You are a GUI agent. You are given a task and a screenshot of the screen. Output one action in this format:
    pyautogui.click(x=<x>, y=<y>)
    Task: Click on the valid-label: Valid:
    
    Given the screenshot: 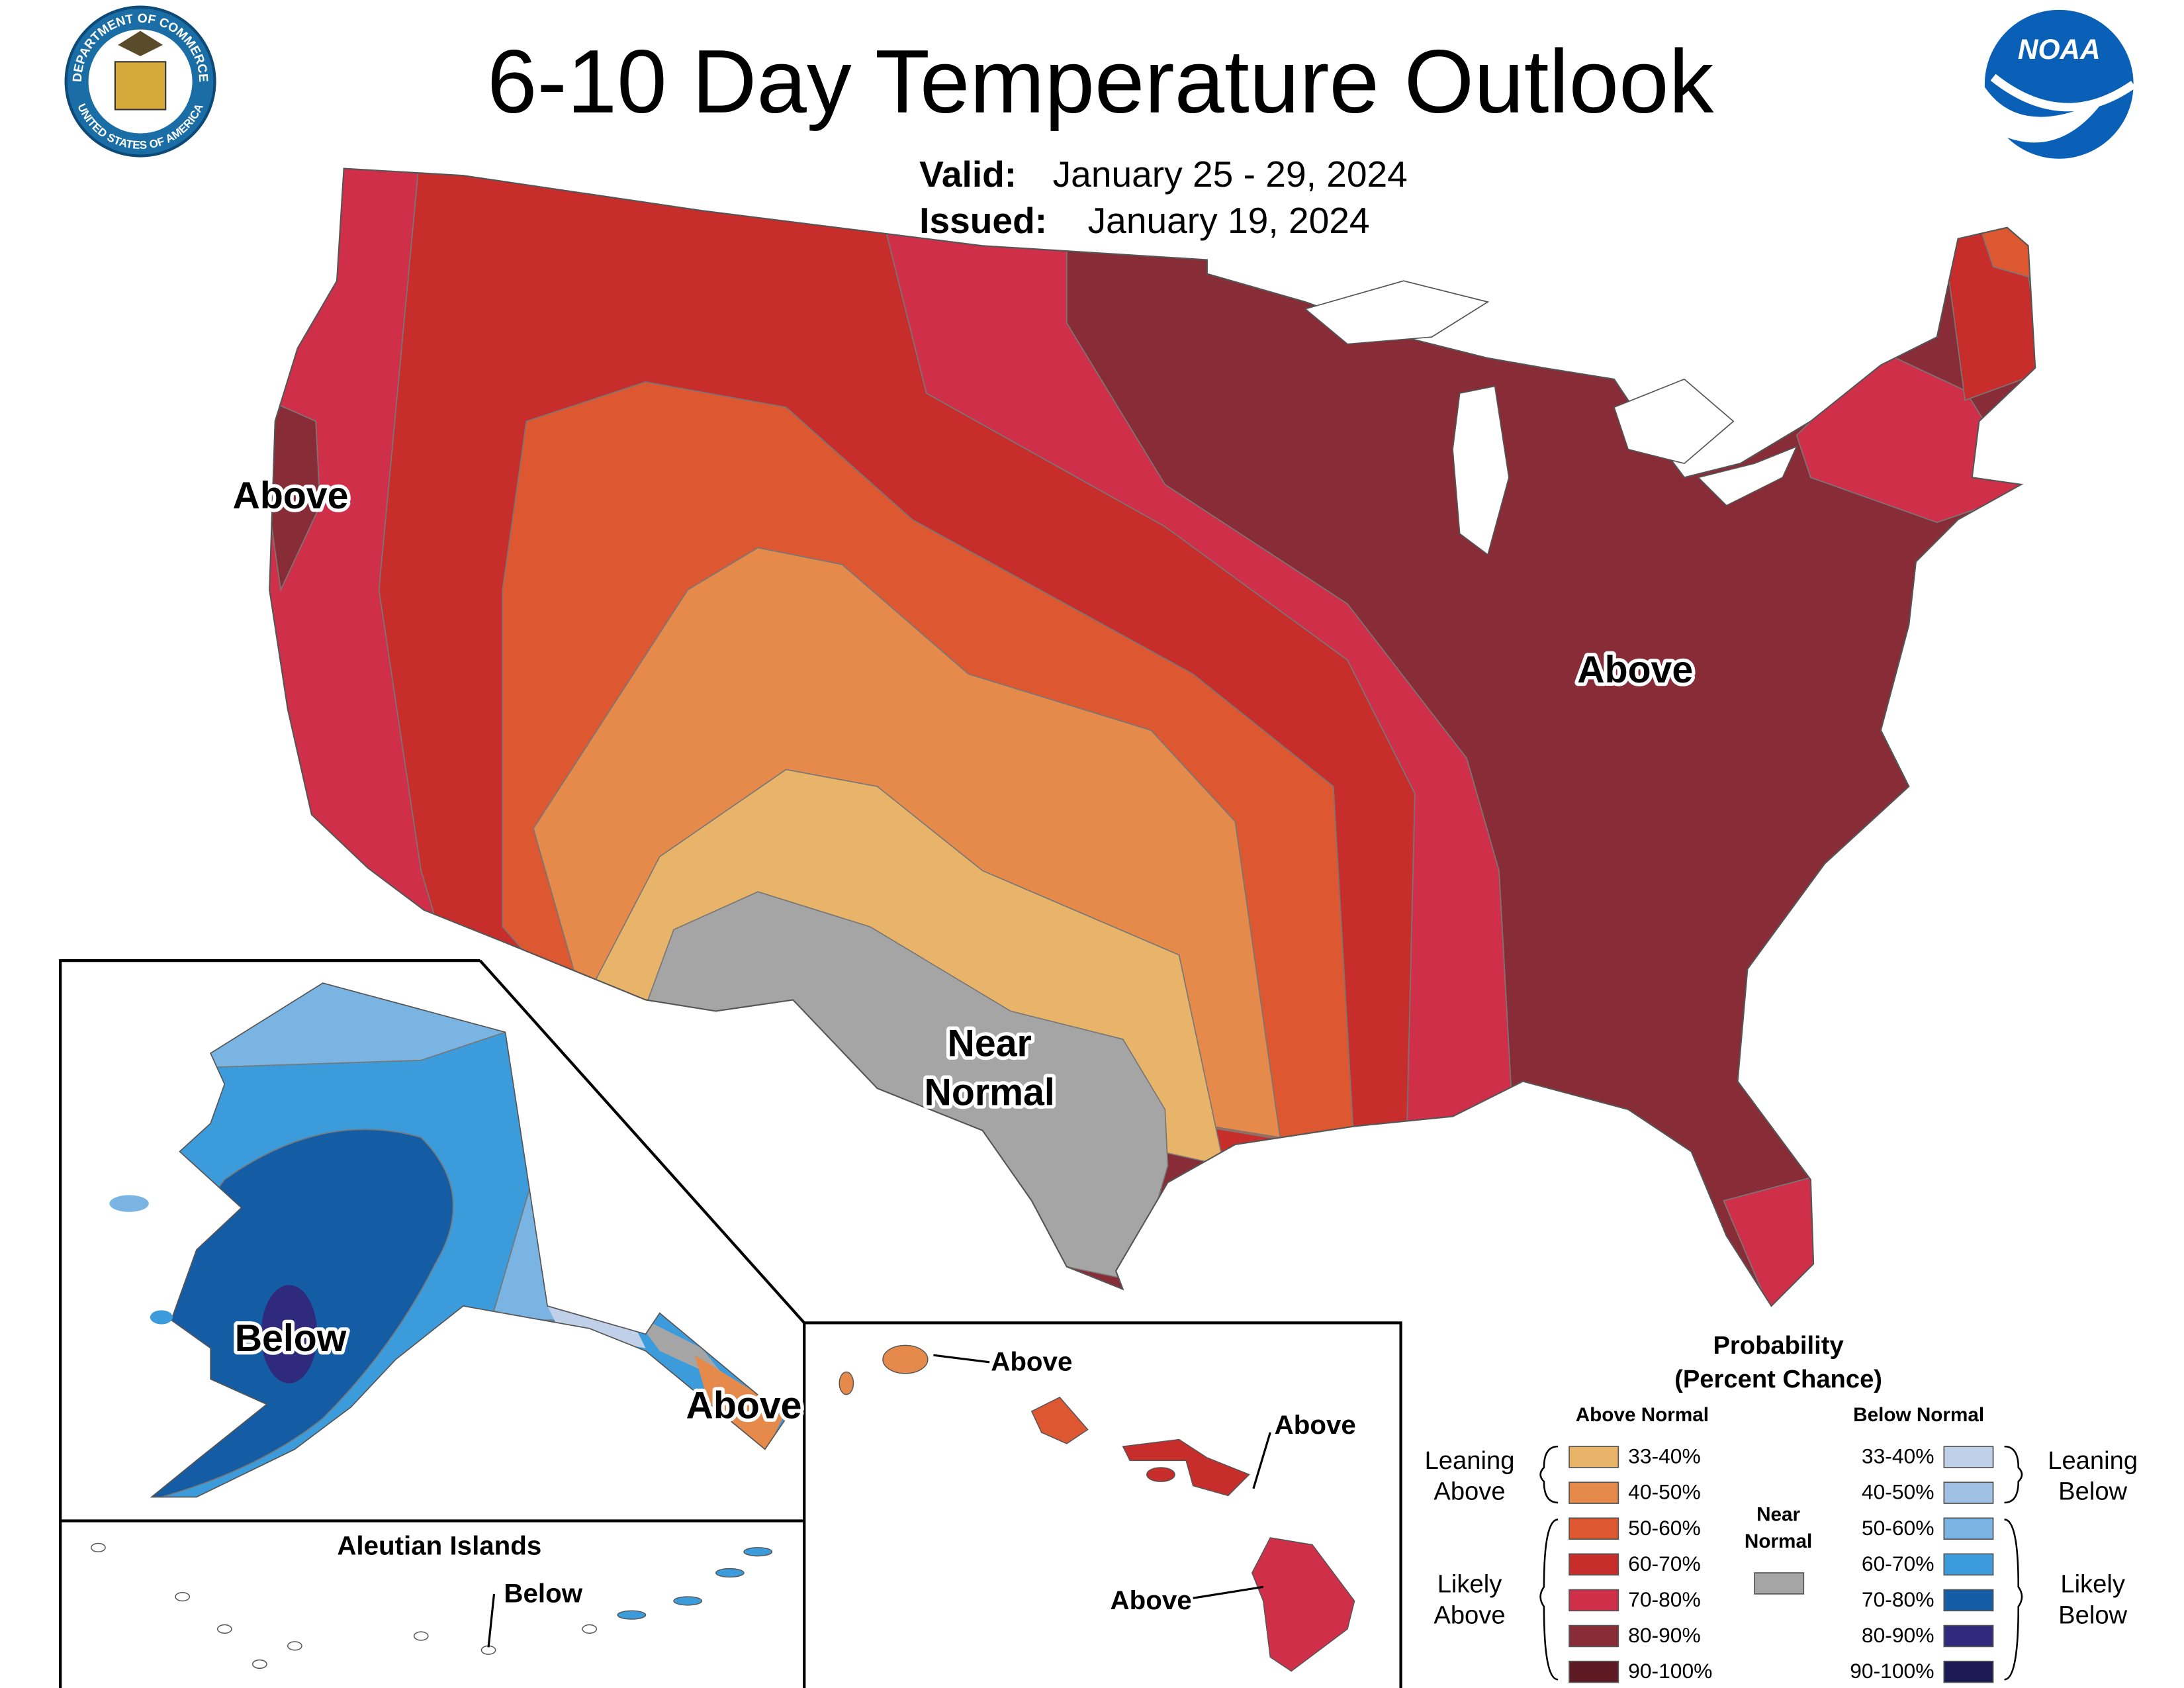 What is the action you would take?
    pyautogui.click(x=968, y=174)
    